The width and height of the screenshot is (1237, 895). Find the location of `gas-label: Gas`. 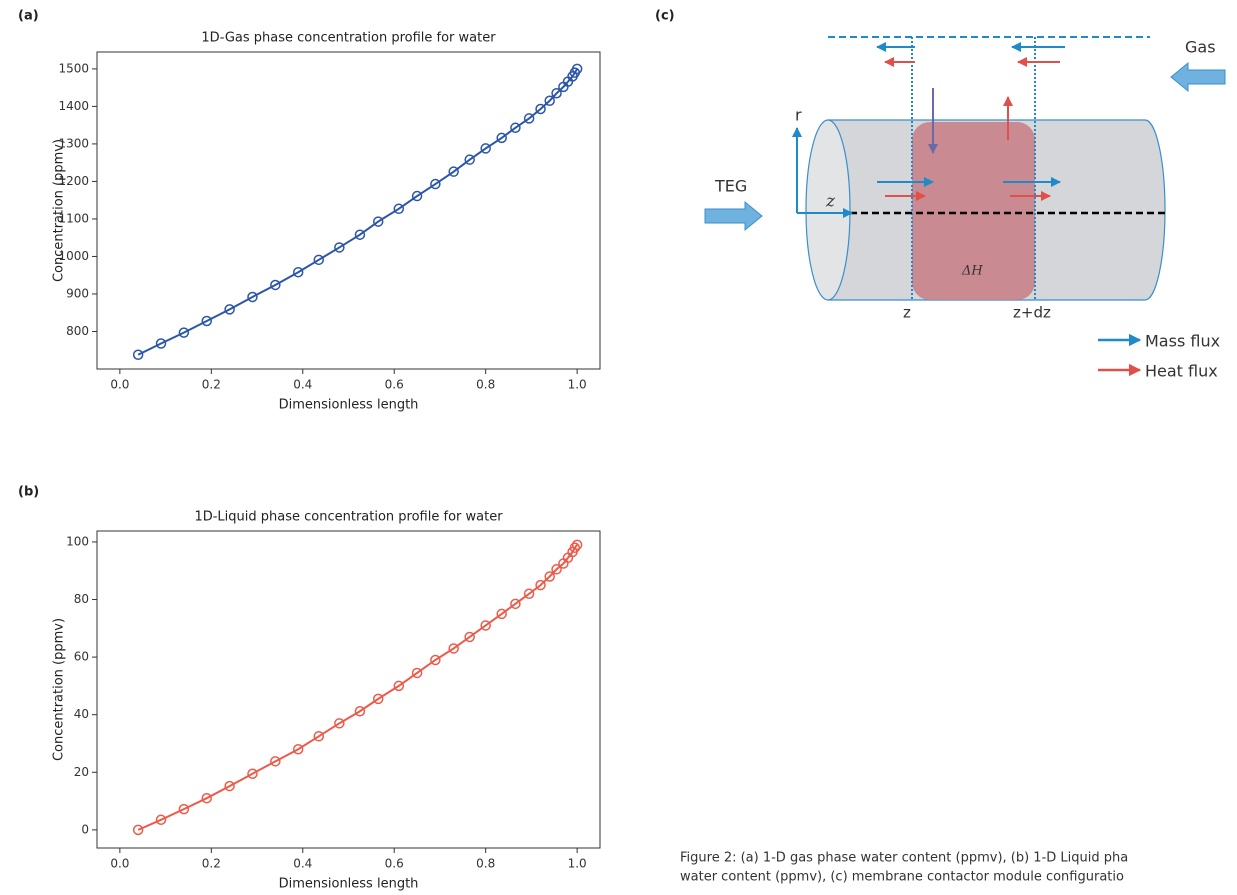

gas-label: Gas is located at coordinates (1200, 47).